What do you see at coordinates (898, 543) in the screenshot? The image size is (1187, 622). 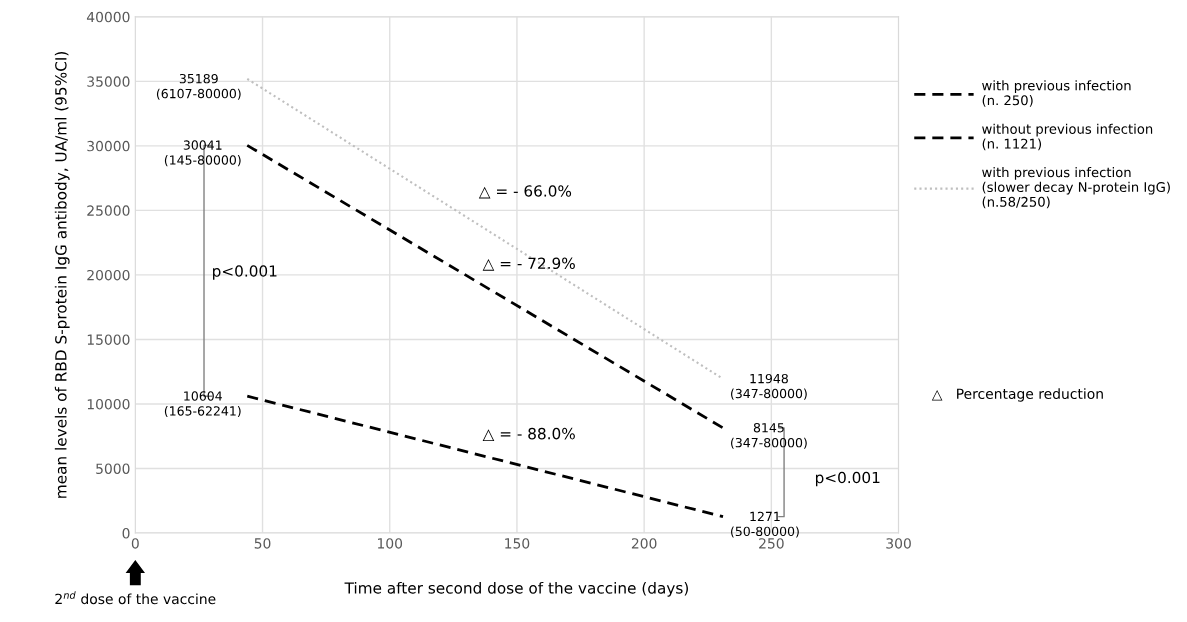 I see `x-tick-label: 300` at bounding box center [898, 543].